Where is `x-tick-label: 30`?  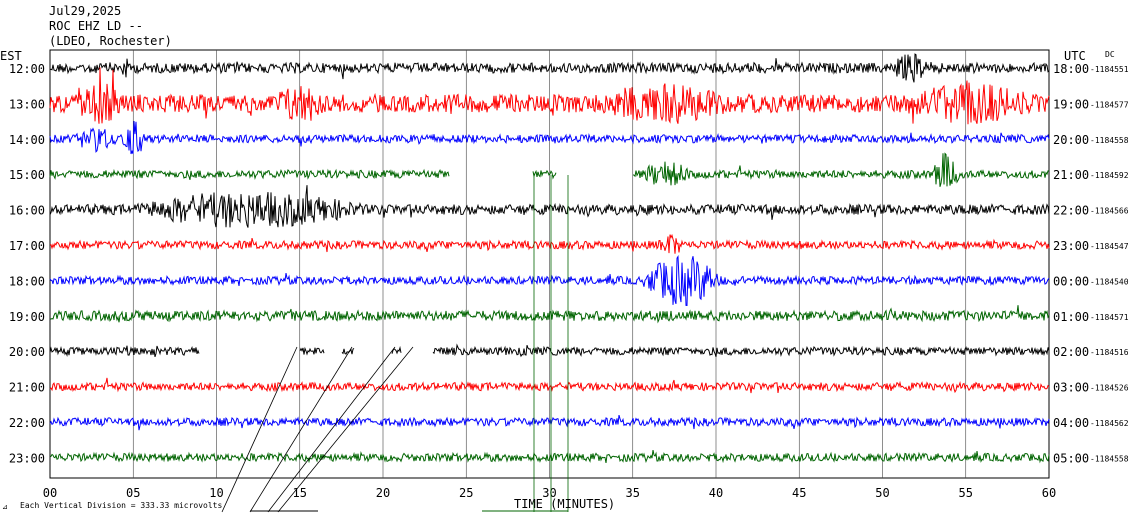
x-tick-label: 30 is located at coordinates (549, 493).